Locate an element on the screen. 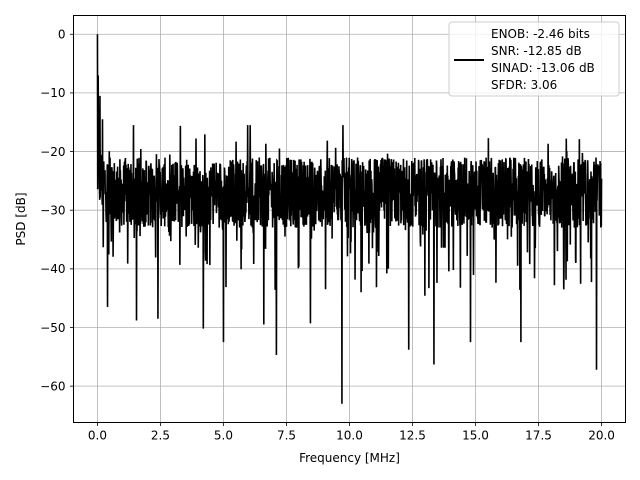 This screenshot has height=480, width=640. x-tick-label: 7.5 is located at coordinates (286, 436).